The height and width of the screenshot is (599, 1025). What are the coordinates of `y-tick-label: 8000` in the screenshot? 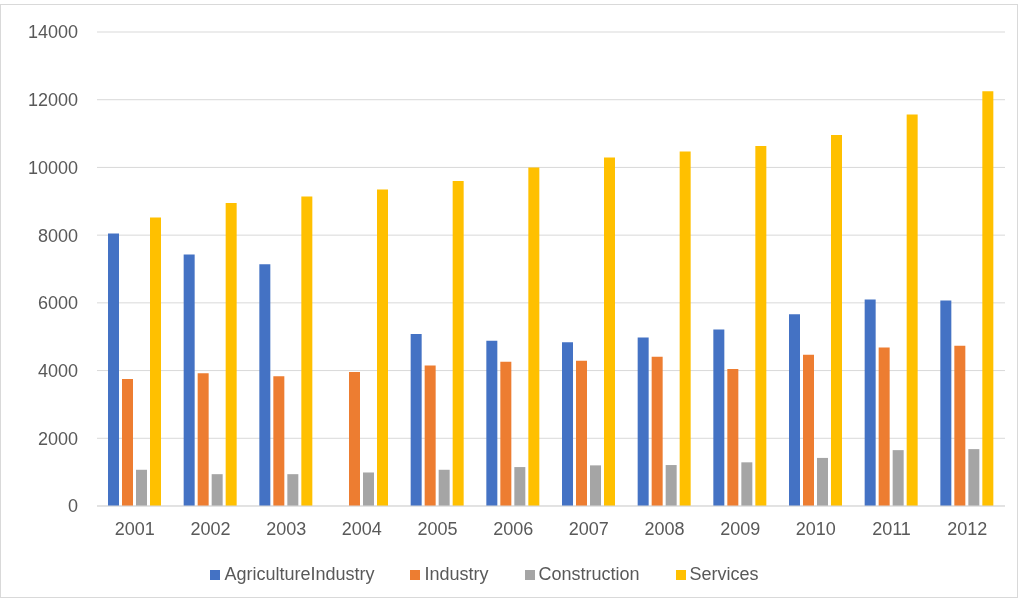 It's located at (57, 235).